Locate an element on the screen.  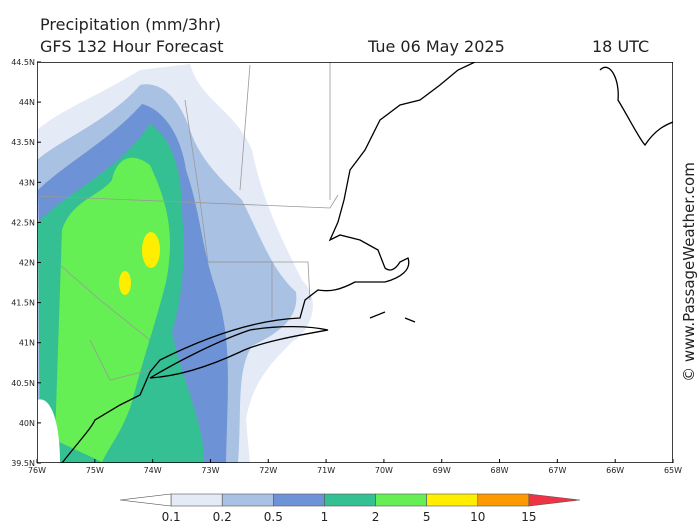
lat-label: 43.5N is located at coordinates (23, 142).